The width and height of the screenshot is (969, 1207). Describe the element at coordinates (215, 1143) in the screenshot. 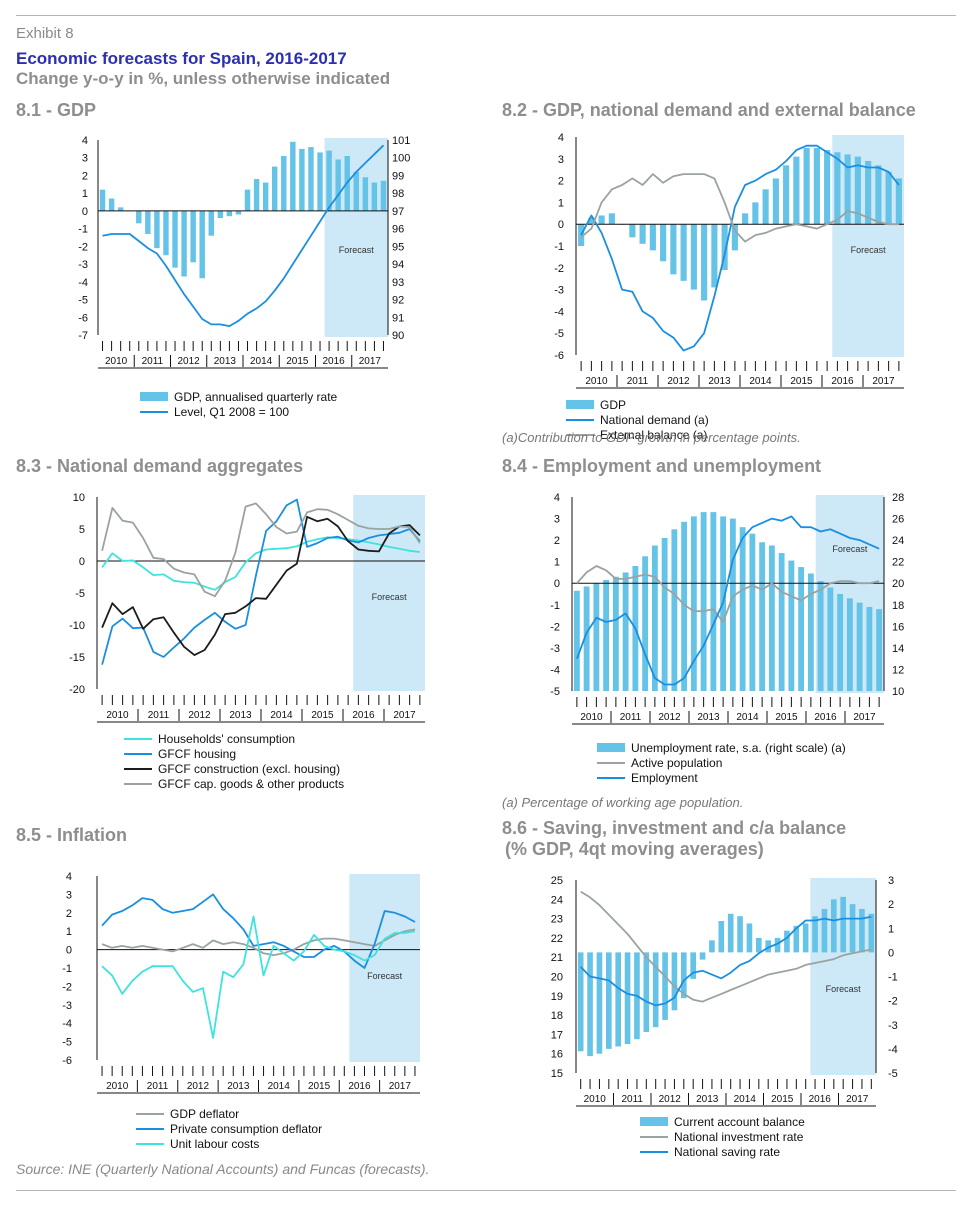

I see `legend-label: Unit labour costs` at that location.